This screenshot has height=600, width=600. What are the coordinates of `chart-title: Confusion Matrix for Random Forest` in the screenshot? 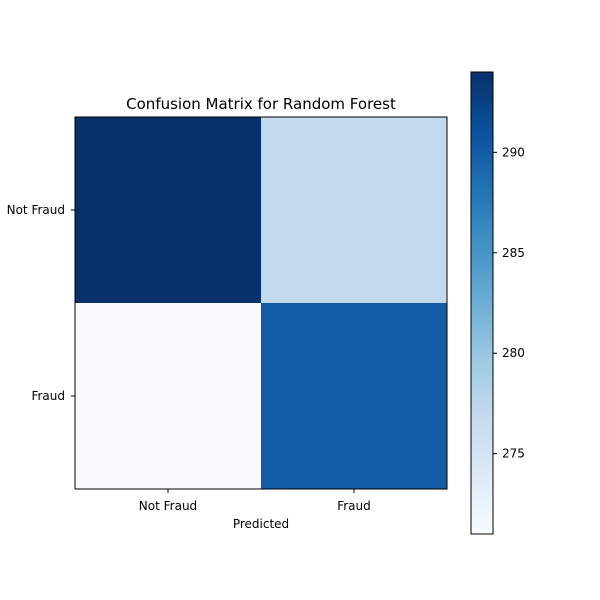 It's located at (261, 104).